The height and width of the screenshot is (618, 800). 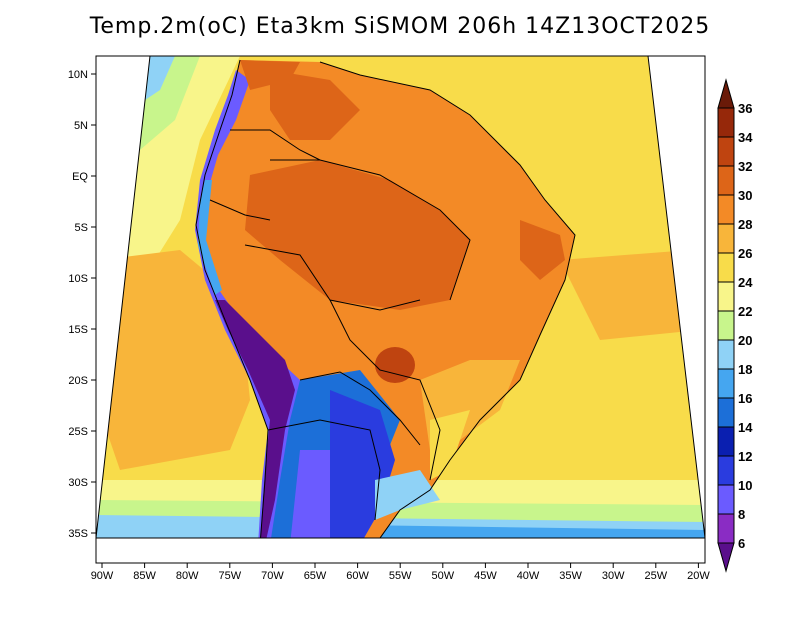 What do you see at coordinates (745, 427) in the screenshot?
I see `colorbar-label: 14` at bounding box center [745, 427].